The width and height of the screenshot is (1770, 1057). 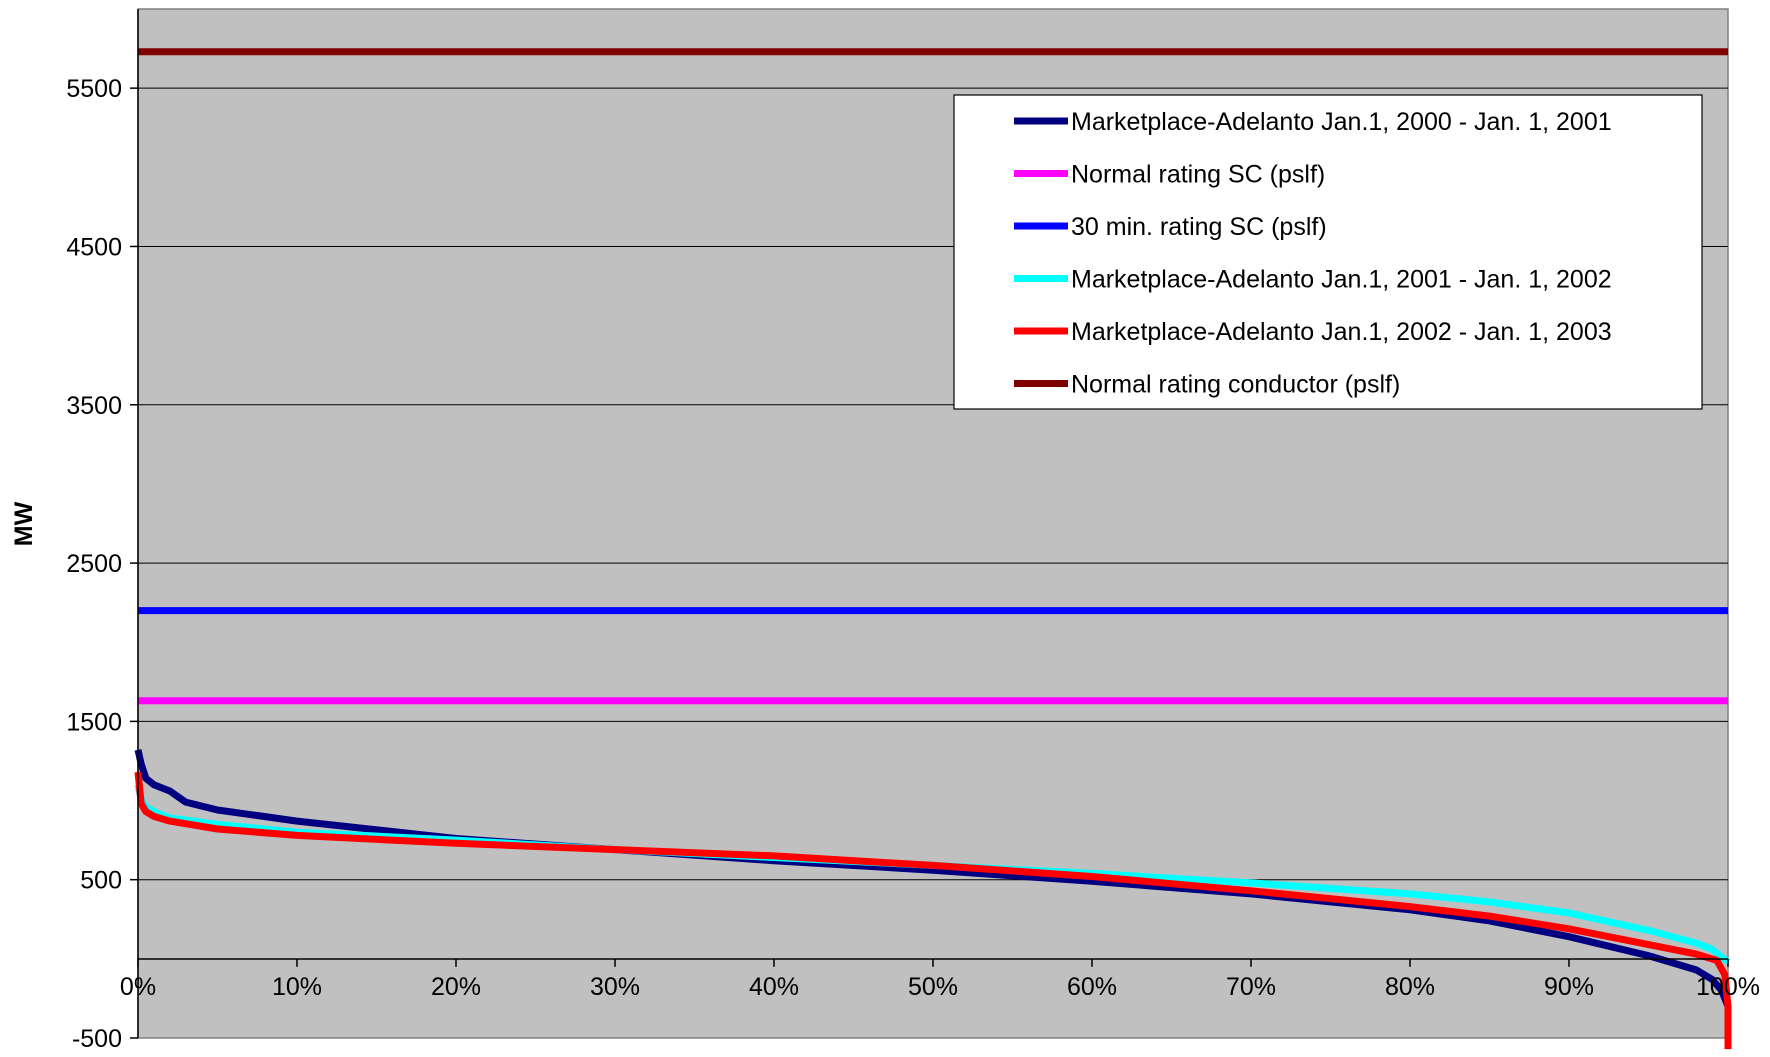 What do you see at coordinates (1569, 987) in the screenshot?
I see `x-tick-label: 90%` at bounding box center [1569, 987].